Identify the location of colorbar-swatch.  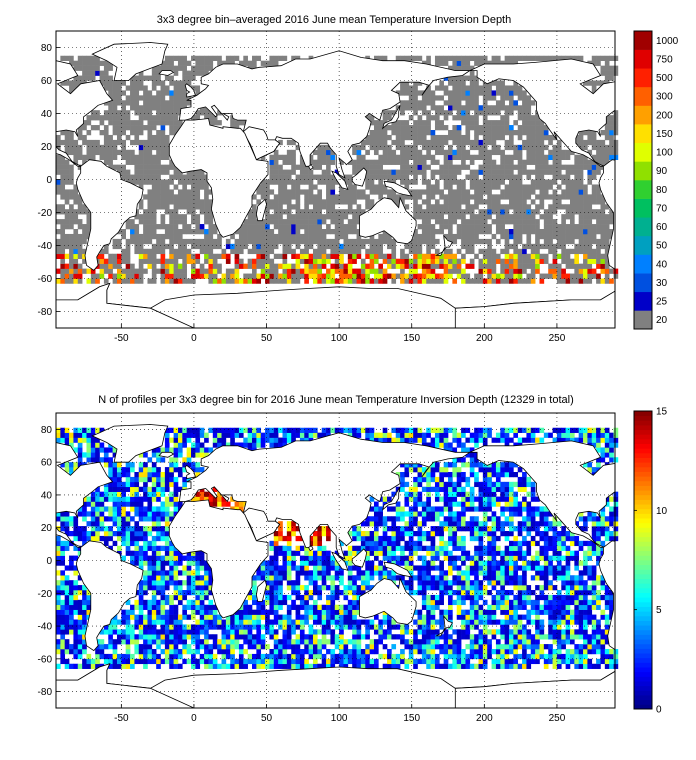
(643, 78).